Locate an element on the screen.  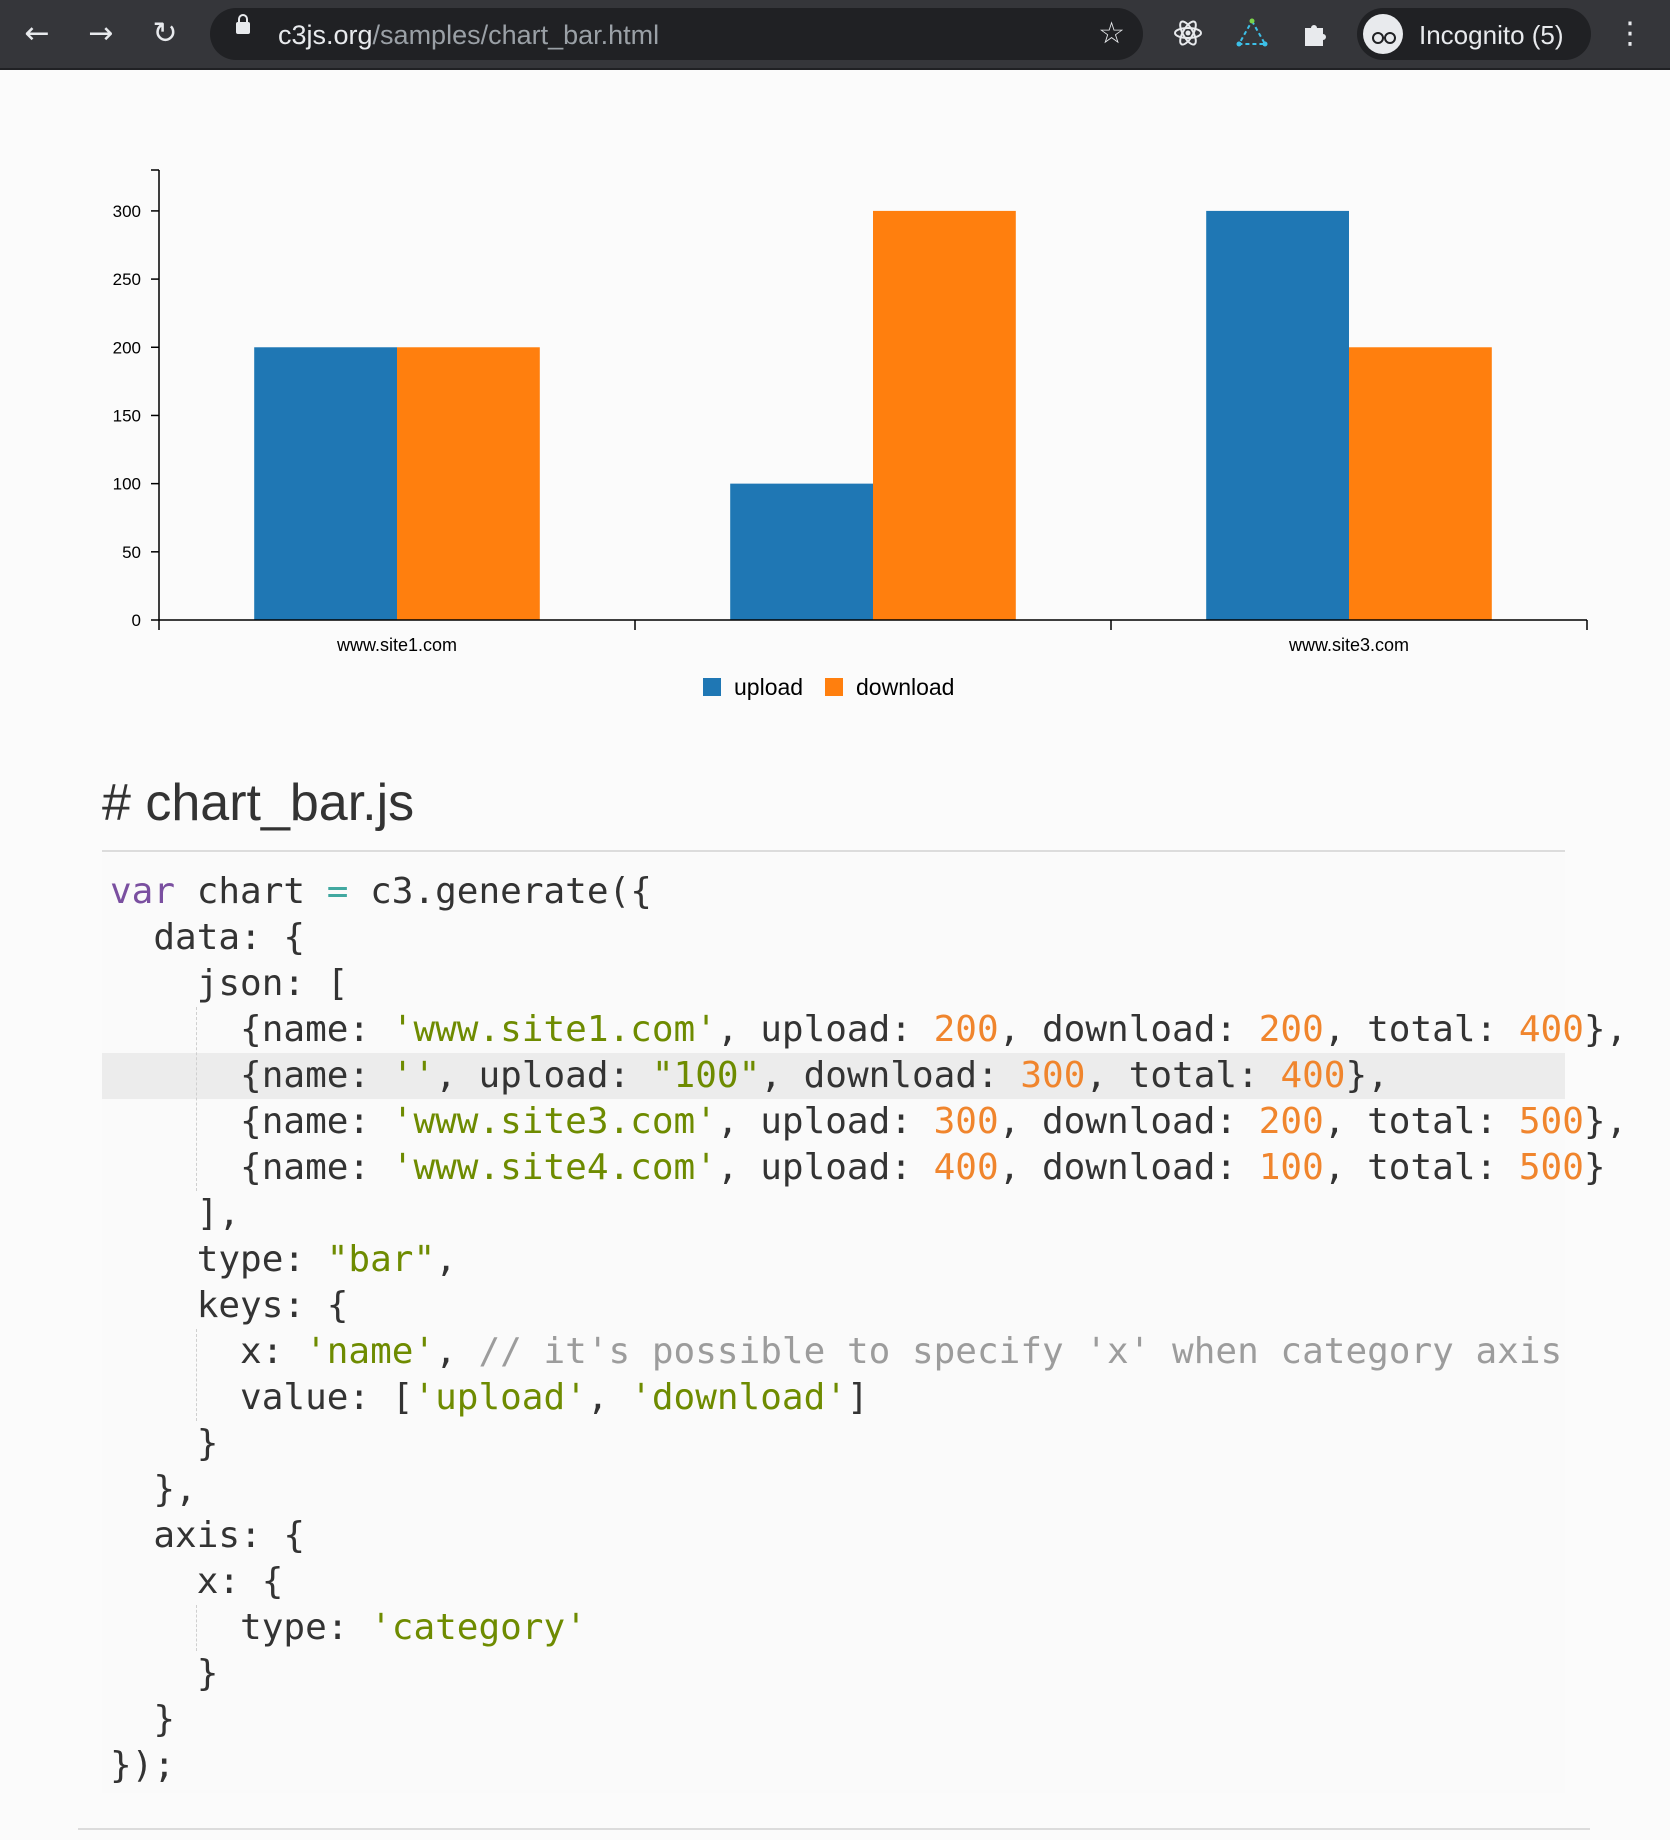
y-tick-label: 50 is located at coordinates (131, 552).